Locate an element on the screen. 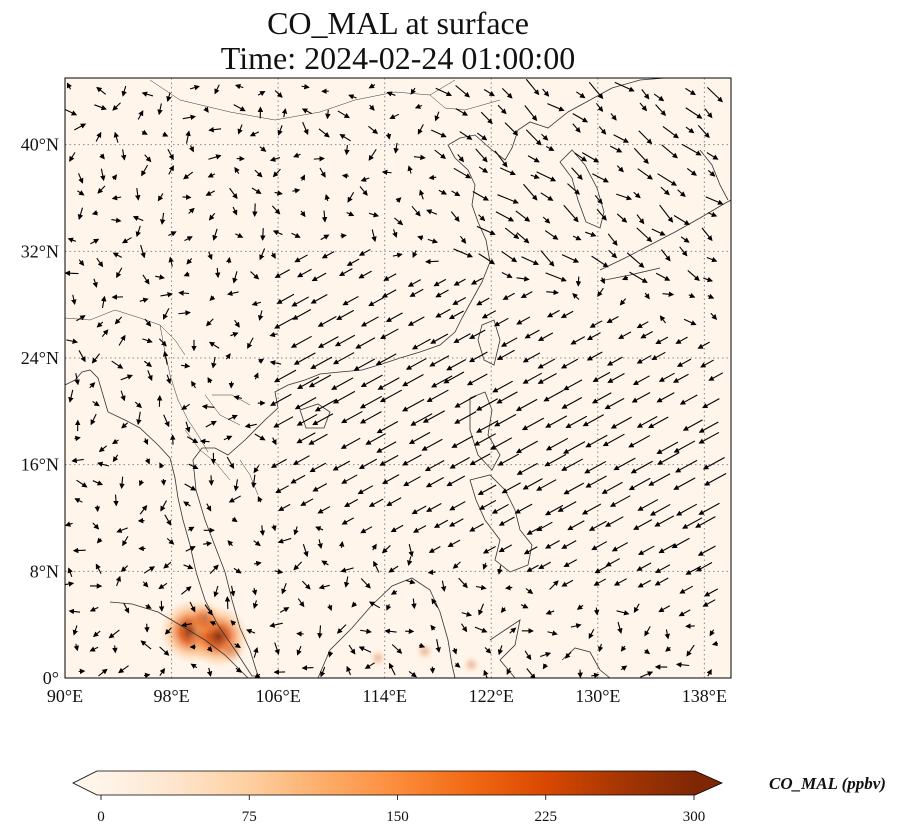 The height and width of the screenshot is (836, 922). colorbar-tick-label: 75 is located at coordinates (249, 817).